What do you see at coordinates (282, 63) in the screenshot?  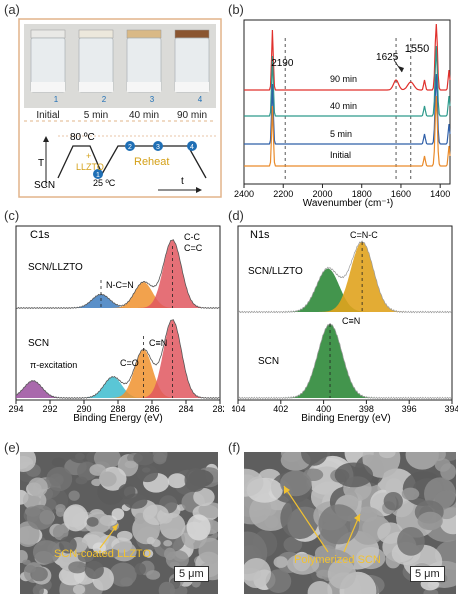 I see `annotation-2190: 2190` at bounding box center [282, 63].